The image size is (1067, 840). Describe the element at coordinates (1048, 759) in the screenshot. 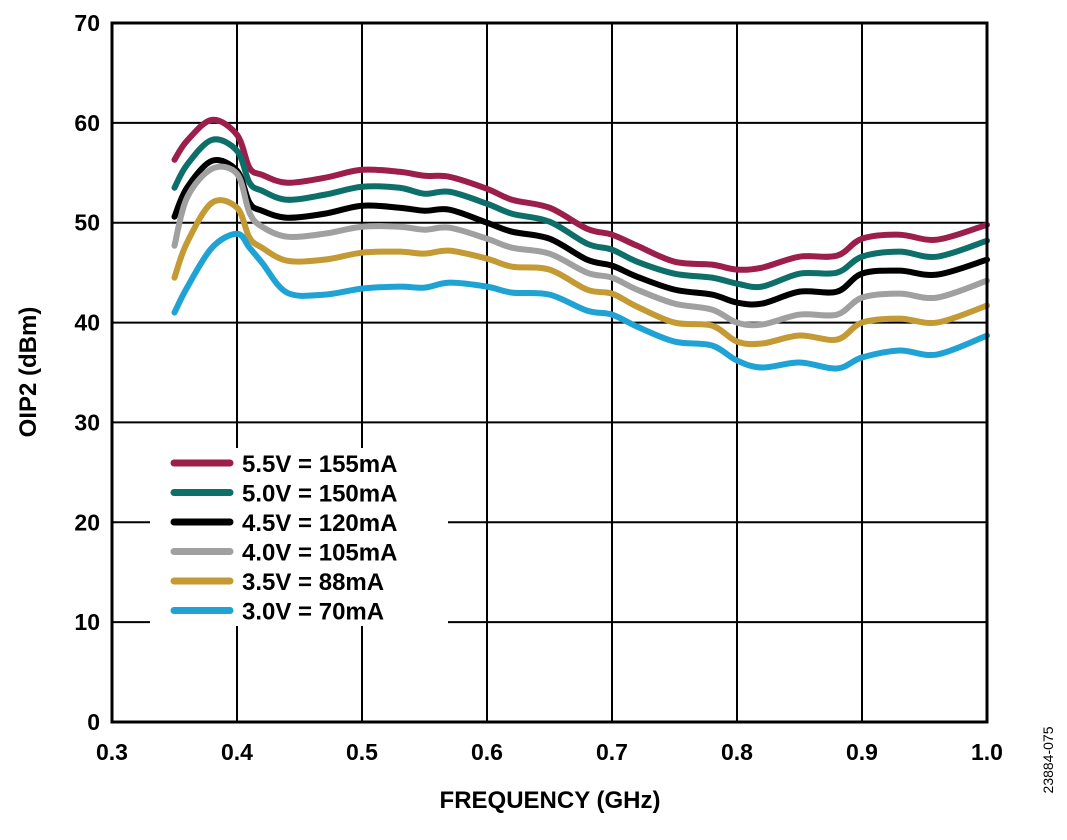

I see `figure-id: 23884-075` at that location.